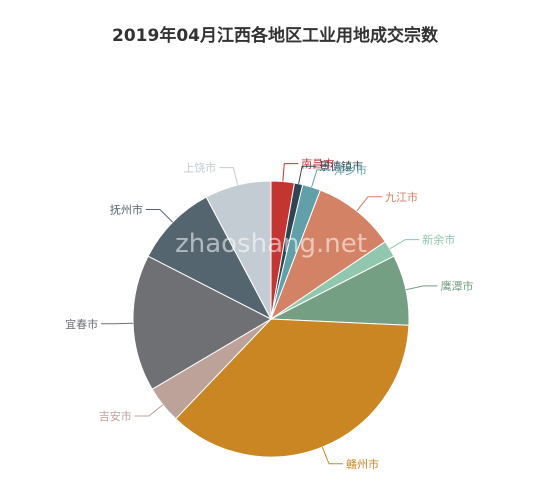  Describe the element at coordinates (271, 244) in the screenshot. I see `watermark: zhaoshang.net` at that location.